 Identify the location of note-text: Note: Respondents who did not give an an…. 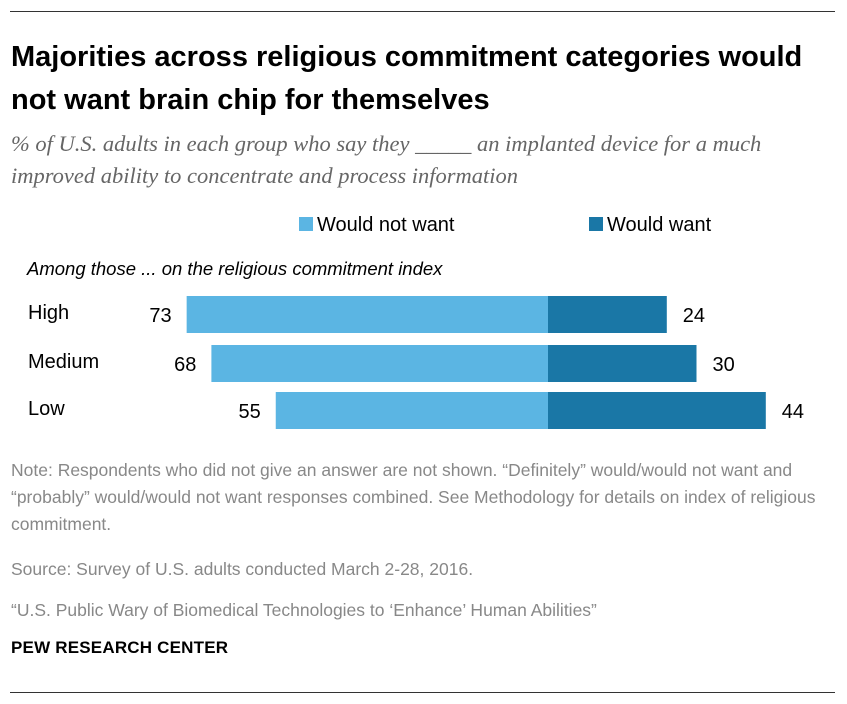
(413, 497).